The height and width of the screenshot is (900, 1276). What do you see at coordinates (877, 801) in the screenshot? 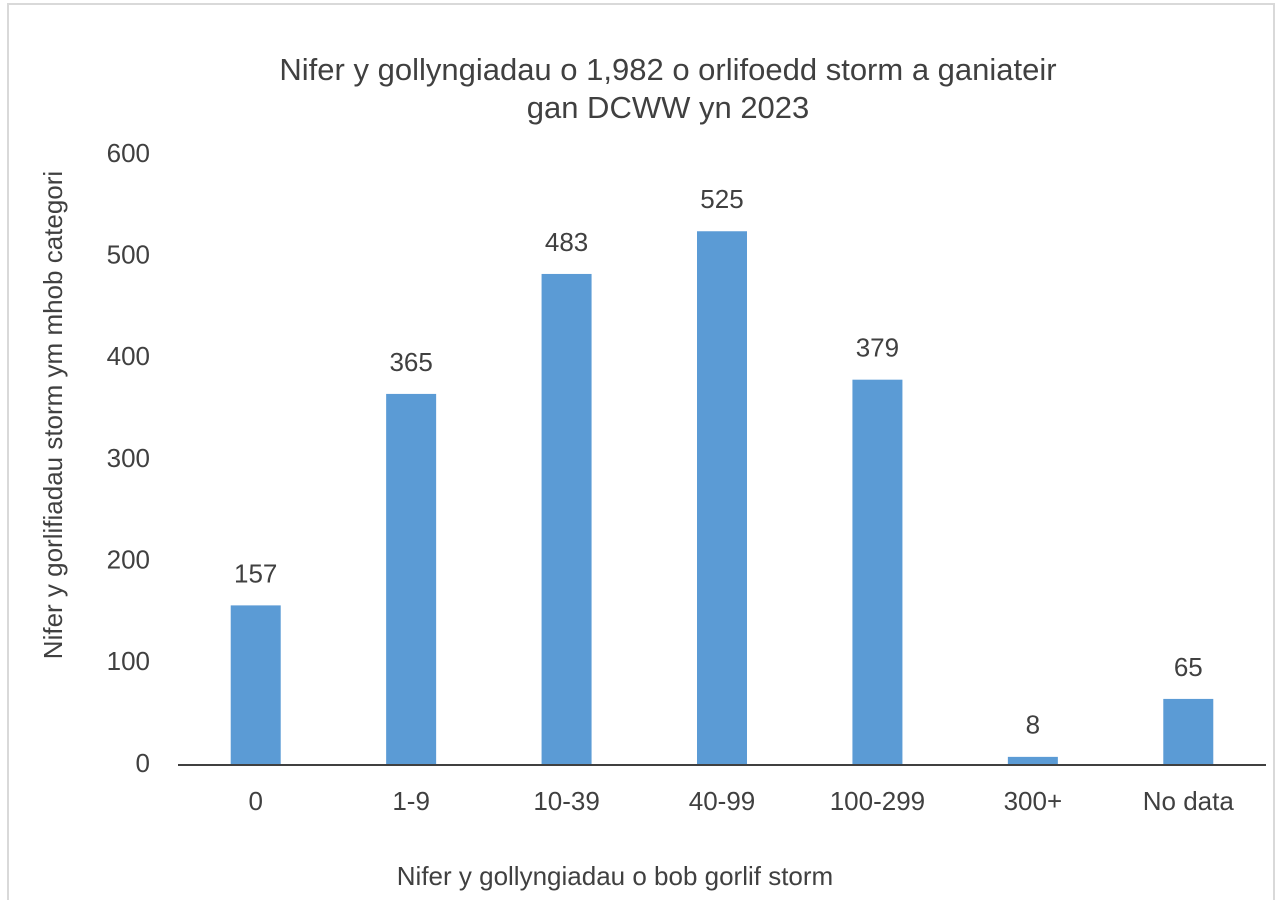
I see `x-tick-label: 100-299` at bounding box center [877, 801].